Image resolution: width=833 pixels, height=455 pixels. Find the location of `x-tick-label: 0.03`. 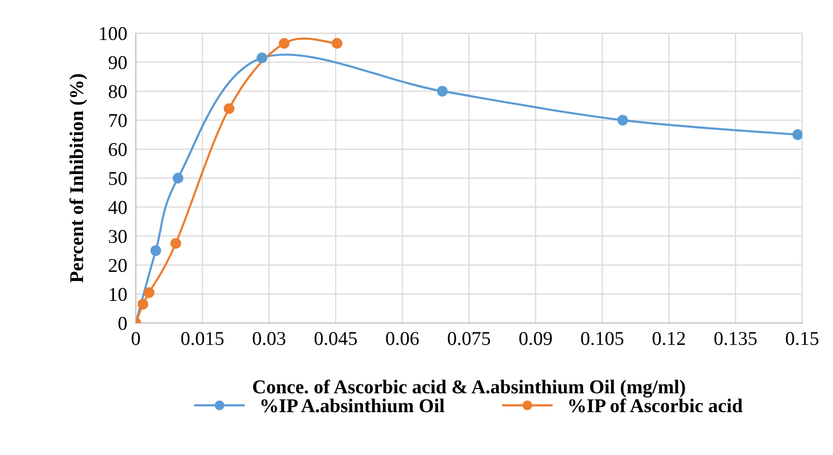

x-tick-label: 0.03 is located at coordinates (269, 339).